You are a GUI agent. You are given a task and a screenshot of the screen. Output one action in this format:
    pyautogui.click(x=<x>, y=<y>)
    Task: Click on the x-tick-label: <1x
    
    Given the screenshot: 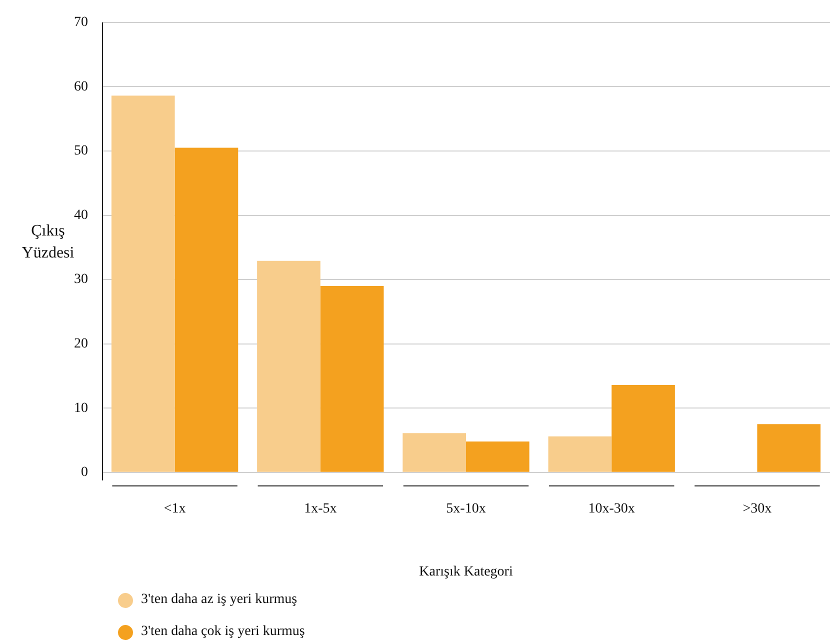 What is the action you would take?
    pyautogui.click(x=175, y=508)
    